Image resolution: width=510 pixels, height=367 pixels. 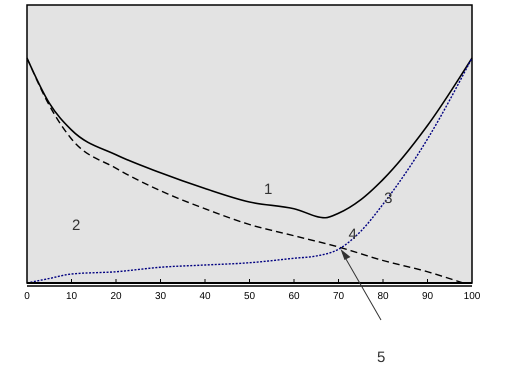 What do you see at coordinates (72, 296) in the screenshot?
I see `x-tick-label: 10` at bounding box center [72, 296].